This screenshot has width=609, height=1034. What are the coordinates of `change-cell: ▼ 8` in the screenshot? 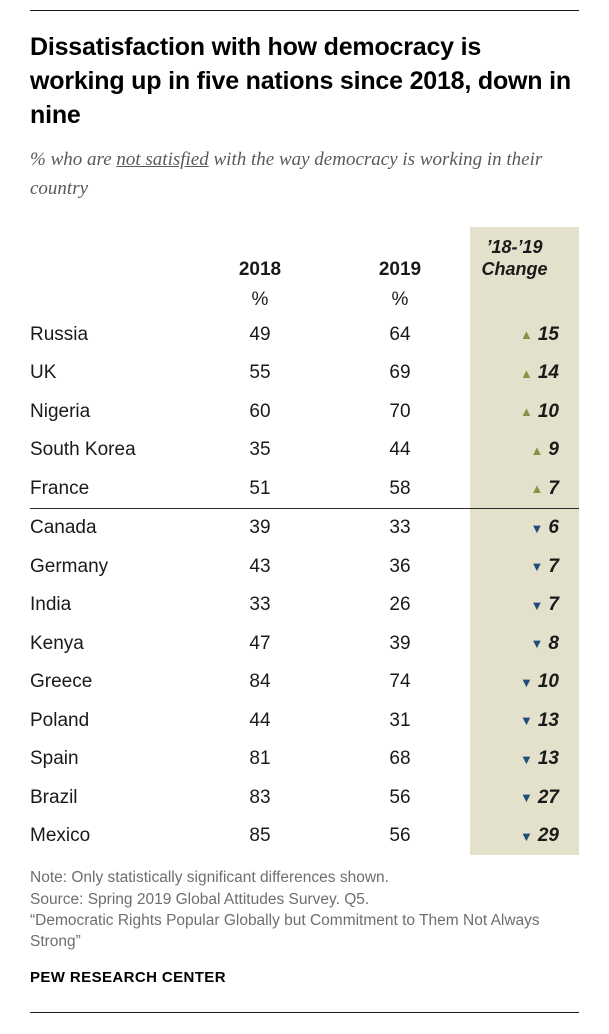 It's located at (524, 643).